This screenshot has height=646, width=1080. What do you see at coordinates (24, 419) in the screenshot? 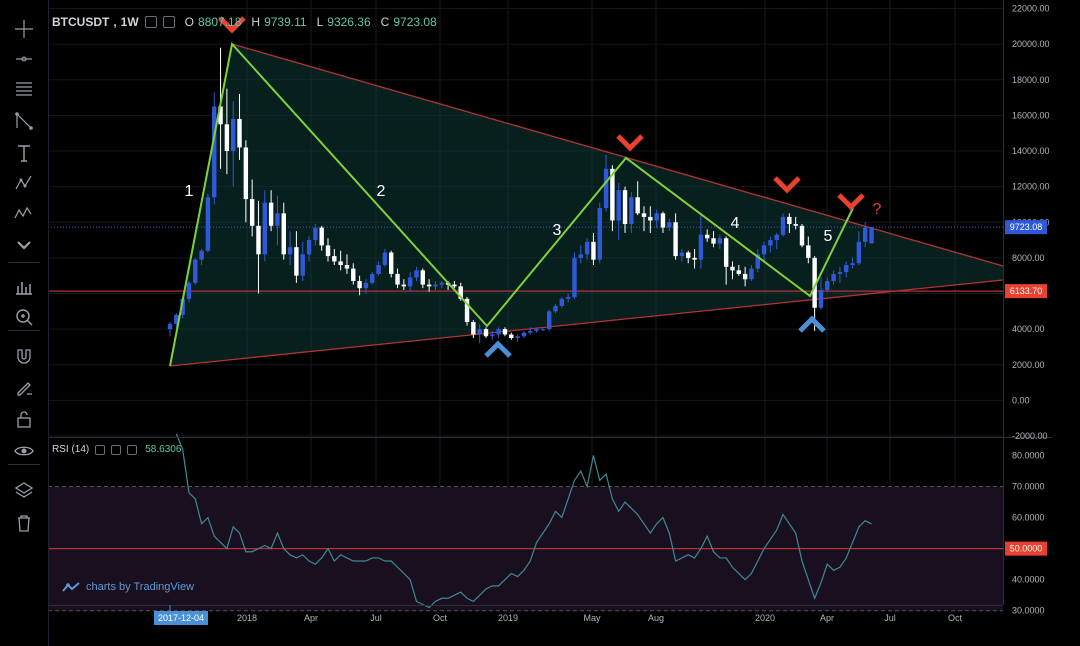
I see `unlock-tool-button` at bounding box center [24, 419].